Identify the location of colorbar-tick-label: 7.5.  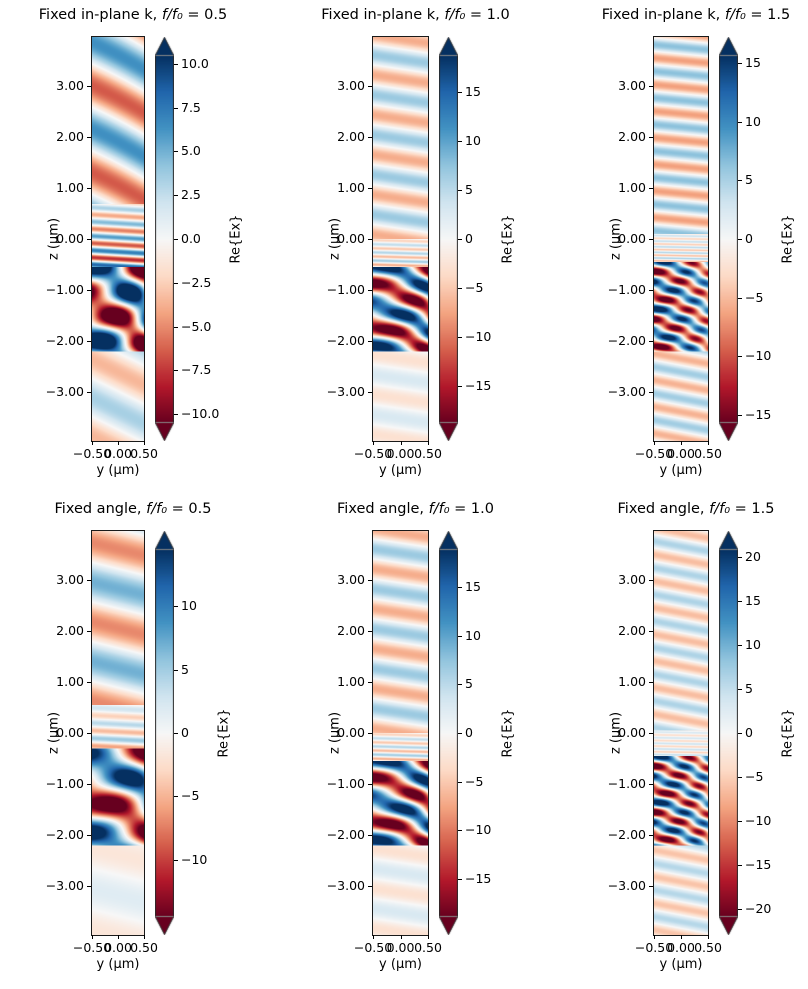
(191, 107).